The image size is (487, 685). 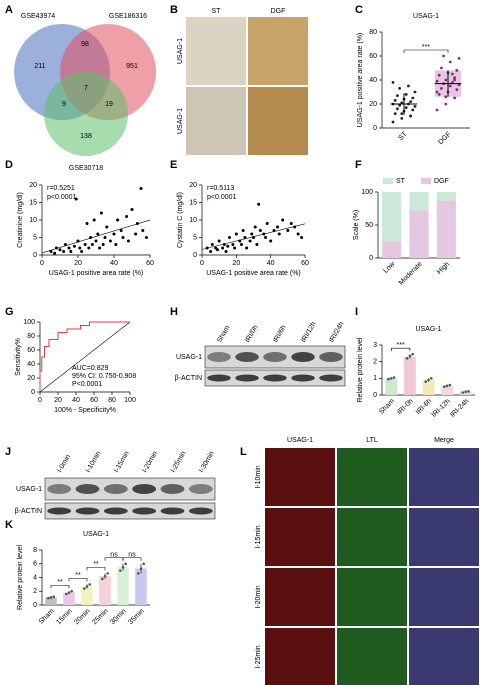 What do you see at coordinates (188, 378) in the screenshot?
I see `band-label: β-ACTIN` at bounding box center [188, 378].